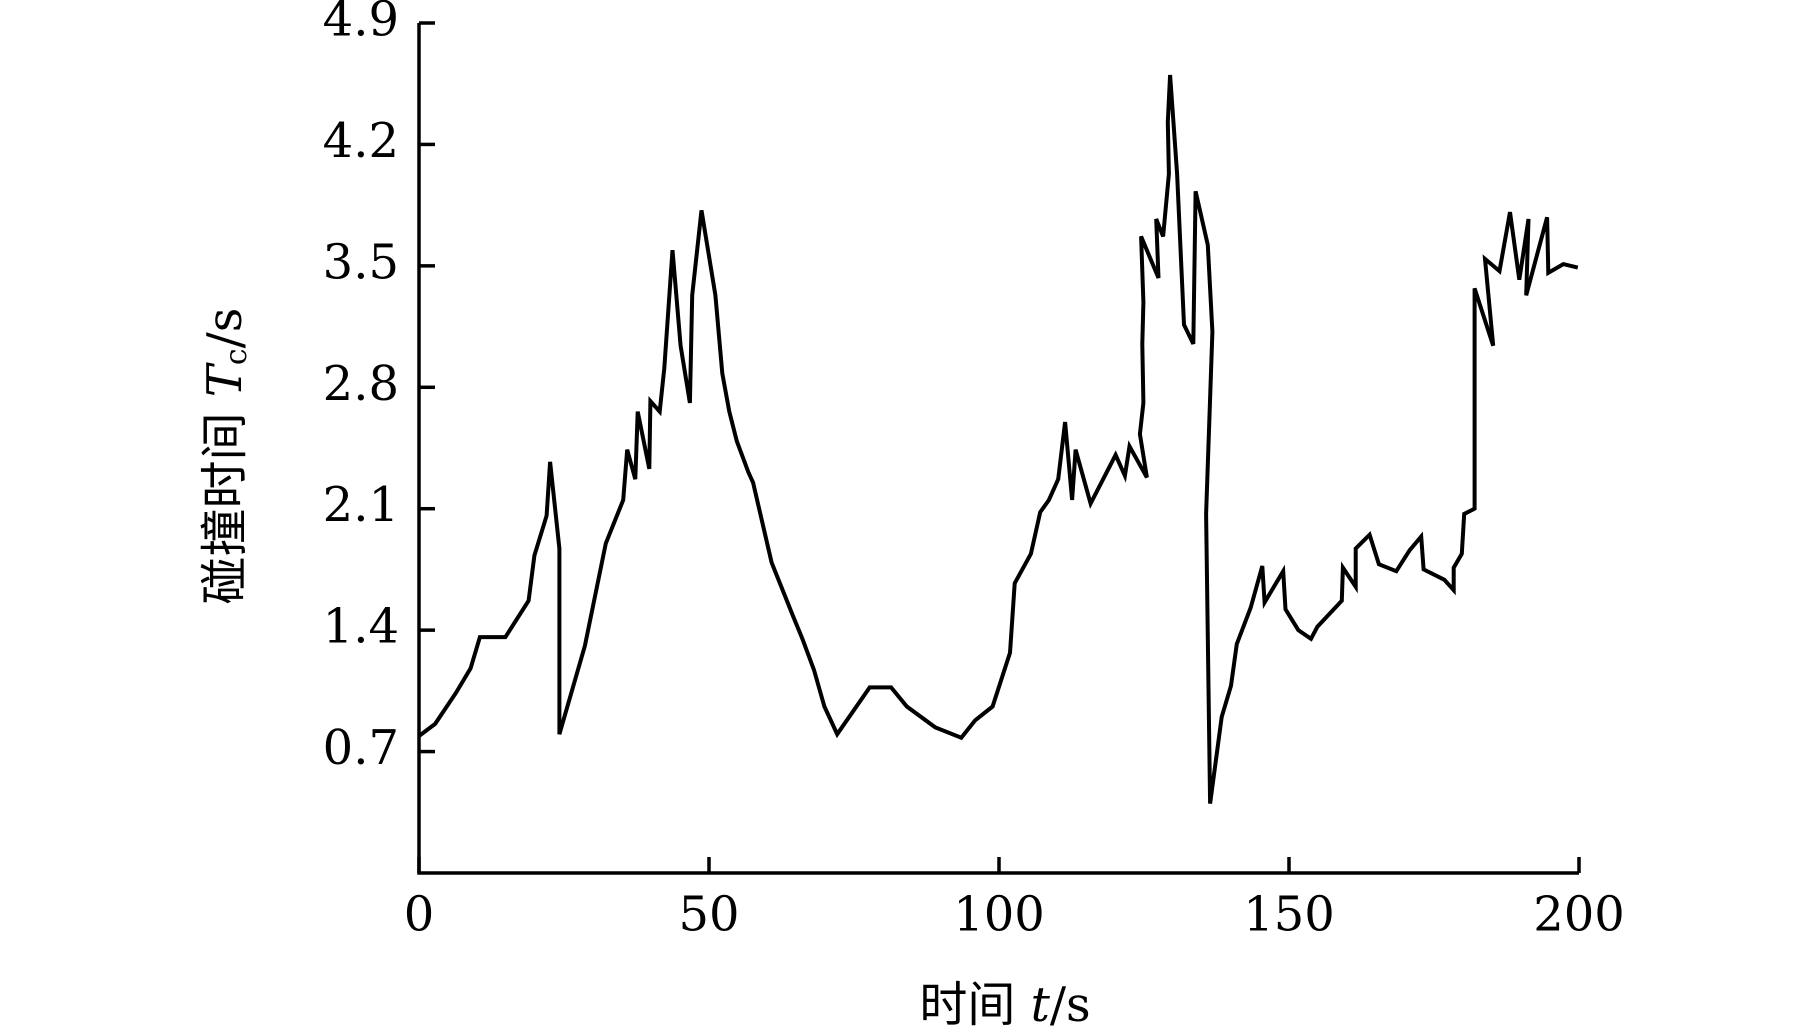 The width and height of the screenshot is (1819, 1036). I want to click on y-tick-label: 4.9, so click(361, 24).